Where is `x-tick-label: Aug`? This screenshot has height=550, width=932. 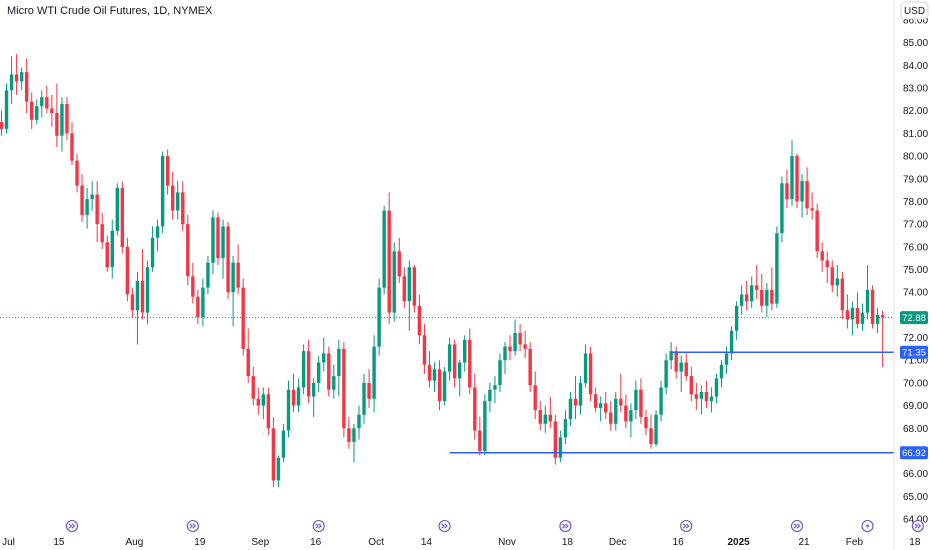
x-tick-label: Aug is located at coordinates (135, 542).